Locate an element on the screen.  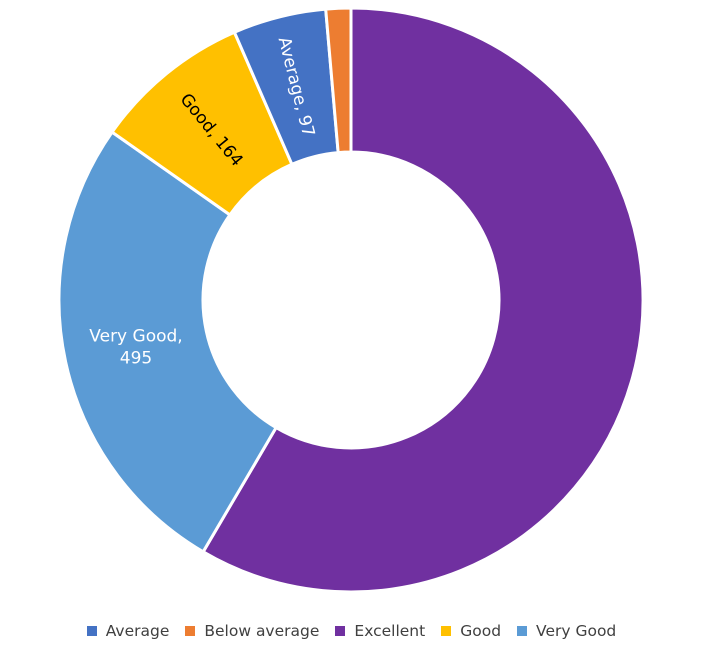
legend-label-very-good: Very Good is located at coordinates (576, 631).